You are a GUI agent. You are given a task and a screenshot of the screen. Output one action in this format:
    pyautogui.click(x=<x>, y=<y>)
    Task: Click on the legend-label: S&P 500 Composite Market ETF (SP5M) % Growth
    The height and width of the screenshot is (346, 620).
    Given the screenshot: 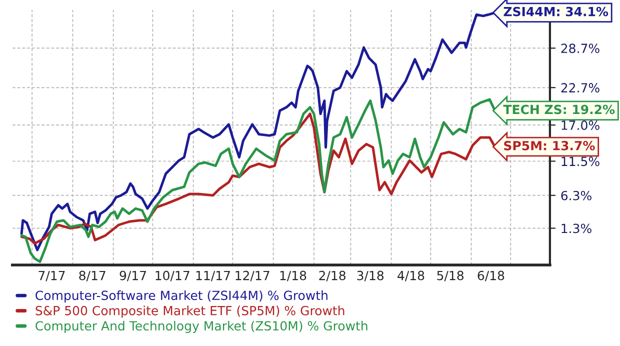 What is the action you would take?
    pyautogui.click(x=190, y=312)
    